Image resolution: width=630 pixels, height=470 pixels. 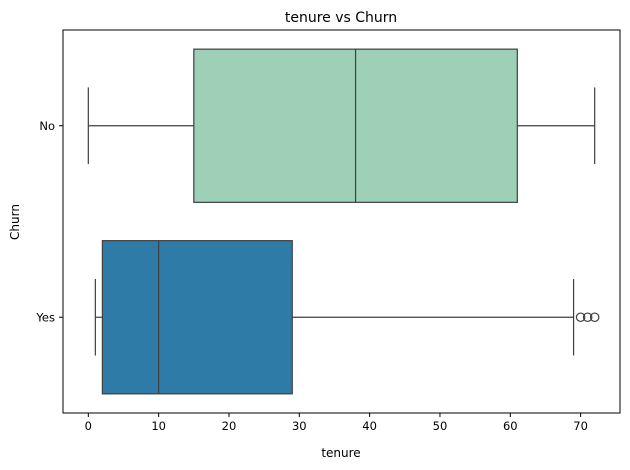 What do you see at coordinates (88, 426) in the screenshot?
I see `x-tick-label-0: 0` at bounding box center [88, 426].